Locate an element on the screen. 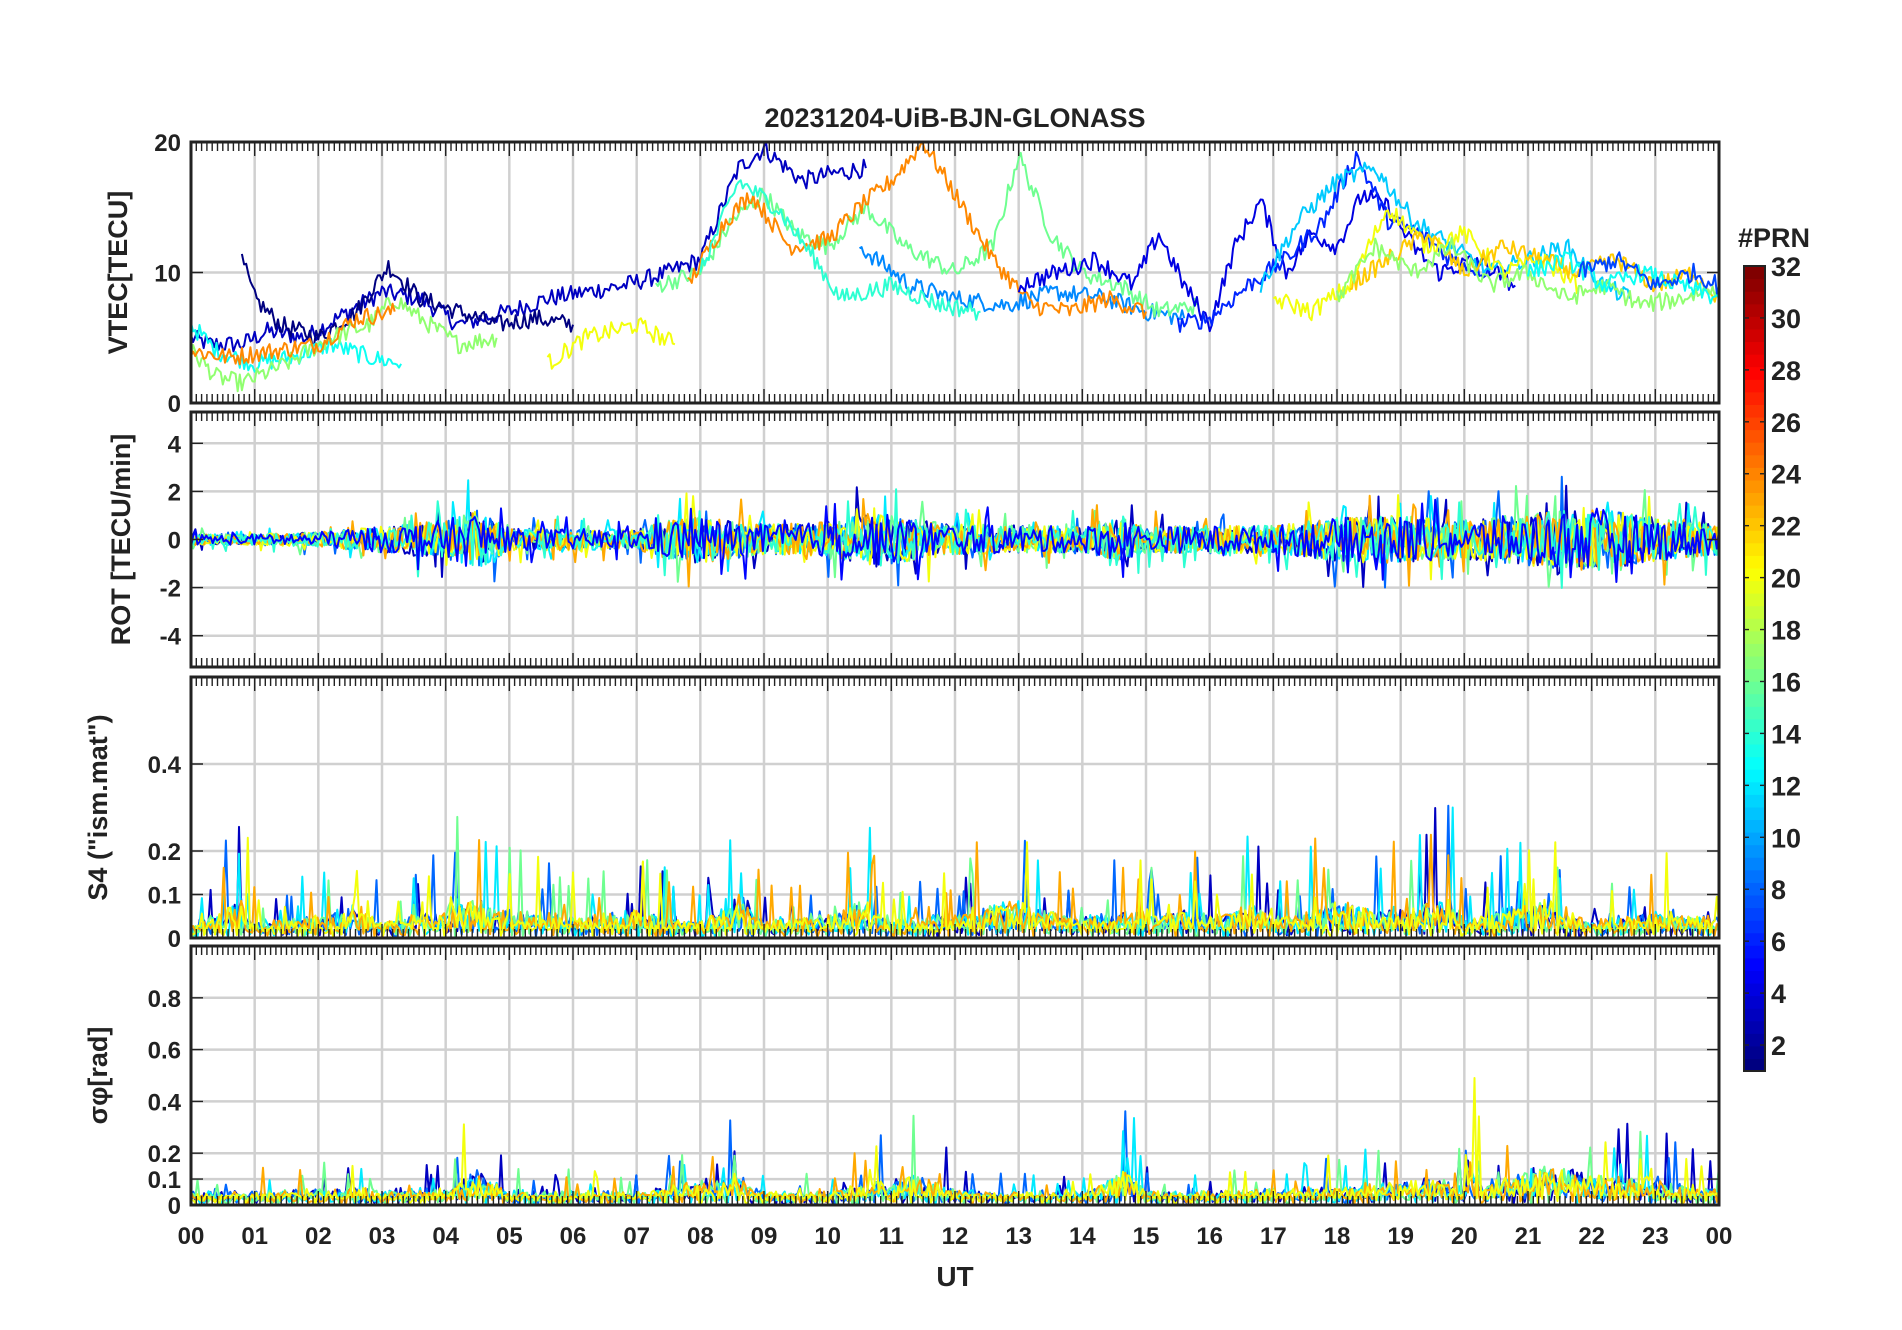  colorbar-tick-label: 14 is located at coordinates (1786, 734).